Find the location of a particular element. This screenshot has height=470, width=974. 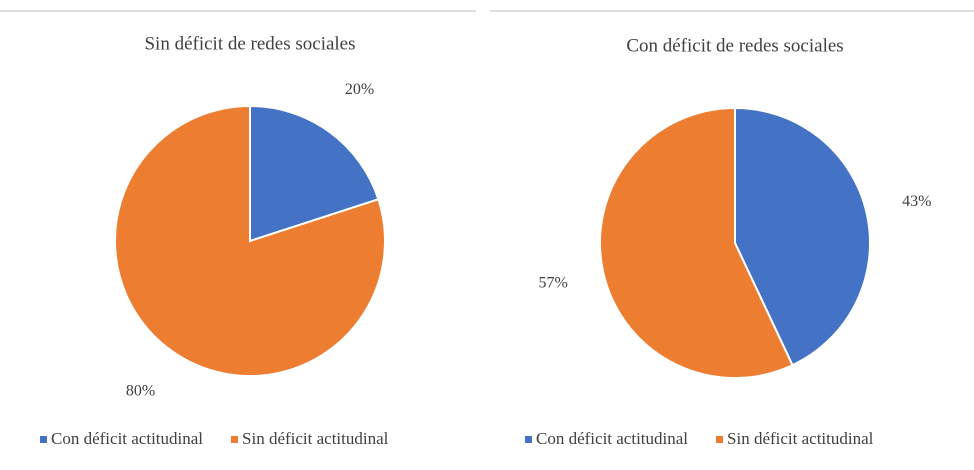

data-label: 20% is located at coordinates (359, 89).